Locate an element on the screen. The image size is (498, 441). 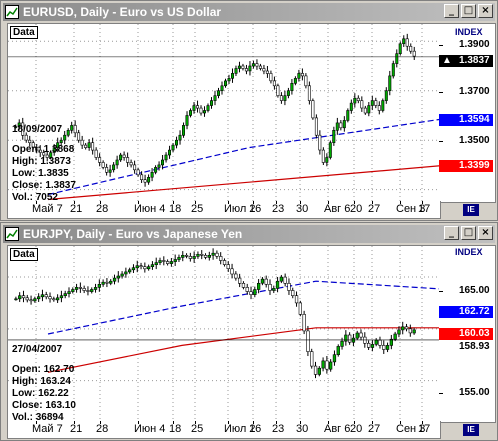
eurjpy-corner-button: IE is located at coordinates (471, 430).